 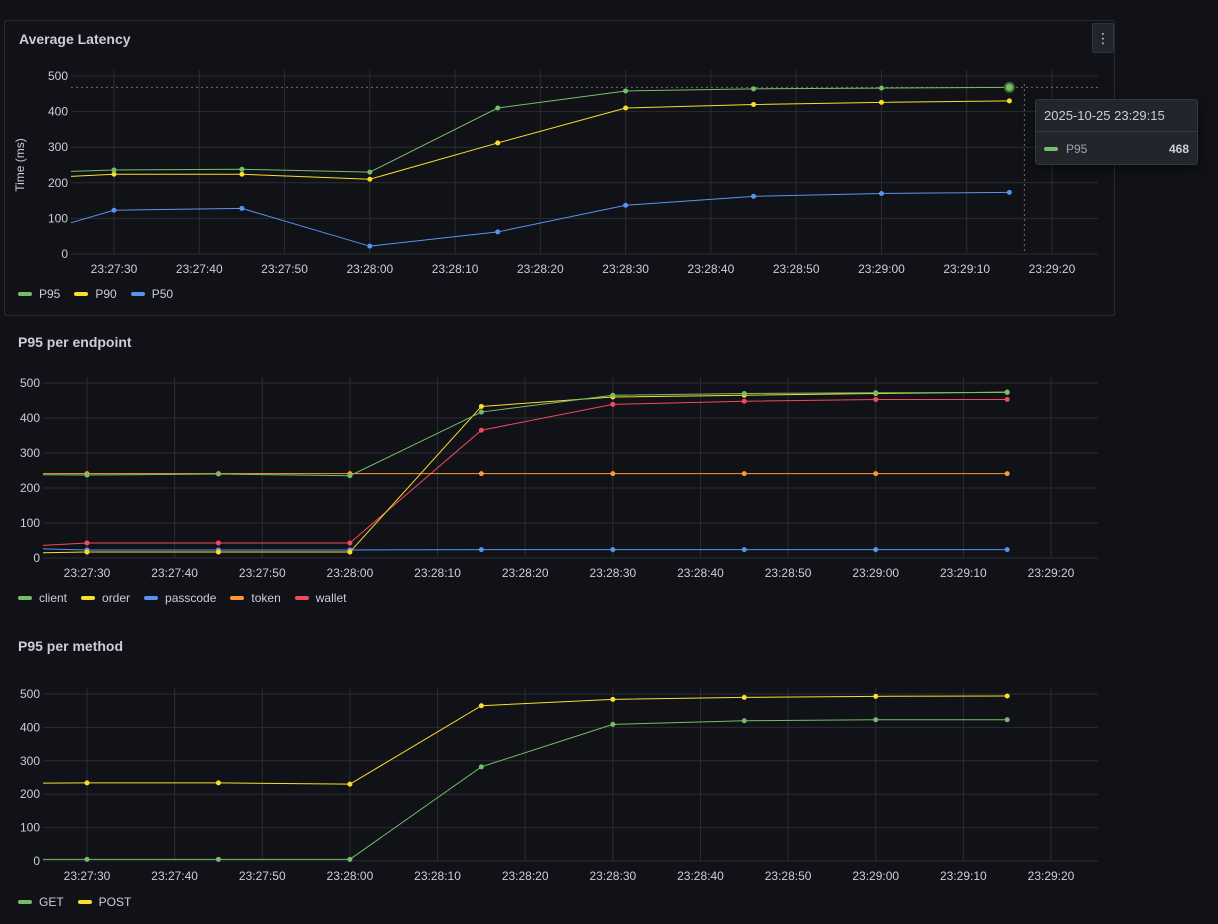 What do you see at coordinates (42, 598) in the screenshot?
I see `legend-item-client: client` at bounding box center [42, 598].